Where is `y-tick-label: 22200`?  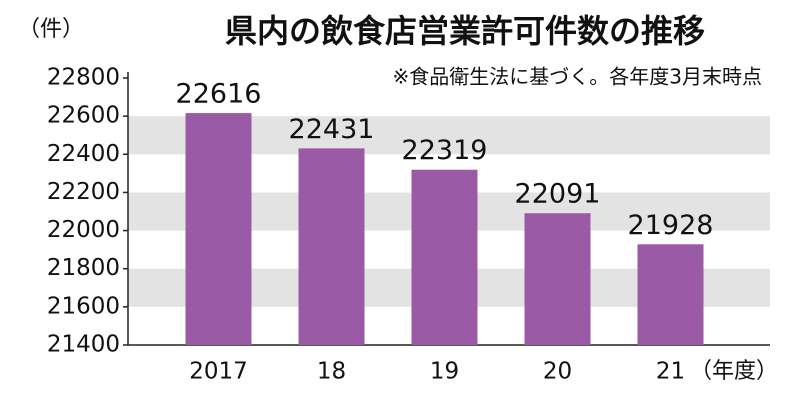
y-tick-label: 22200 is located at coordinates (83, 192).